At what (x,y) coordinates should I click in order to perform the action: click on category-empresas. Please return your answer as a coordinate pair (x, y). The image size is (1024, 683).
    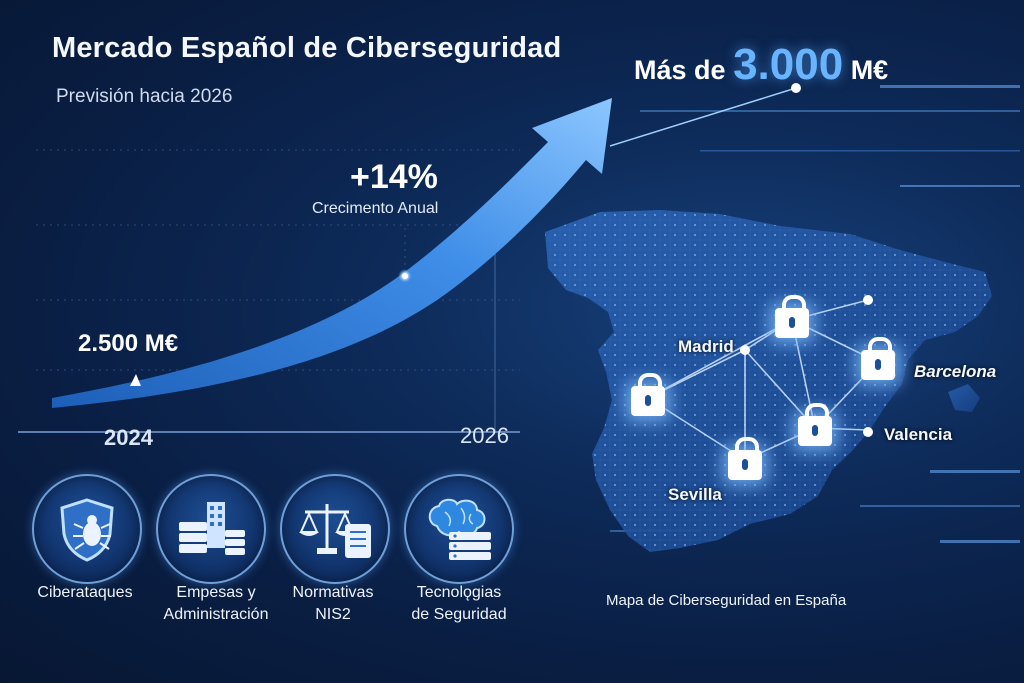
    Looking at the image, I should click on (211, 529).